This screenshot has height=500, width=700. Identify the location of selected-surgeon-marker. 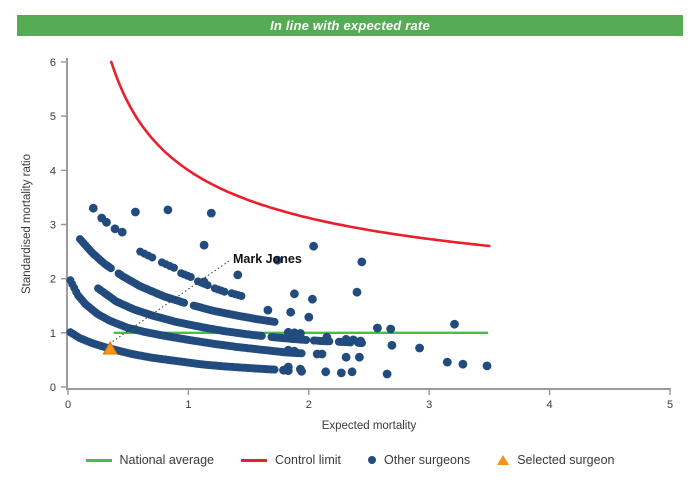
(110, 348).